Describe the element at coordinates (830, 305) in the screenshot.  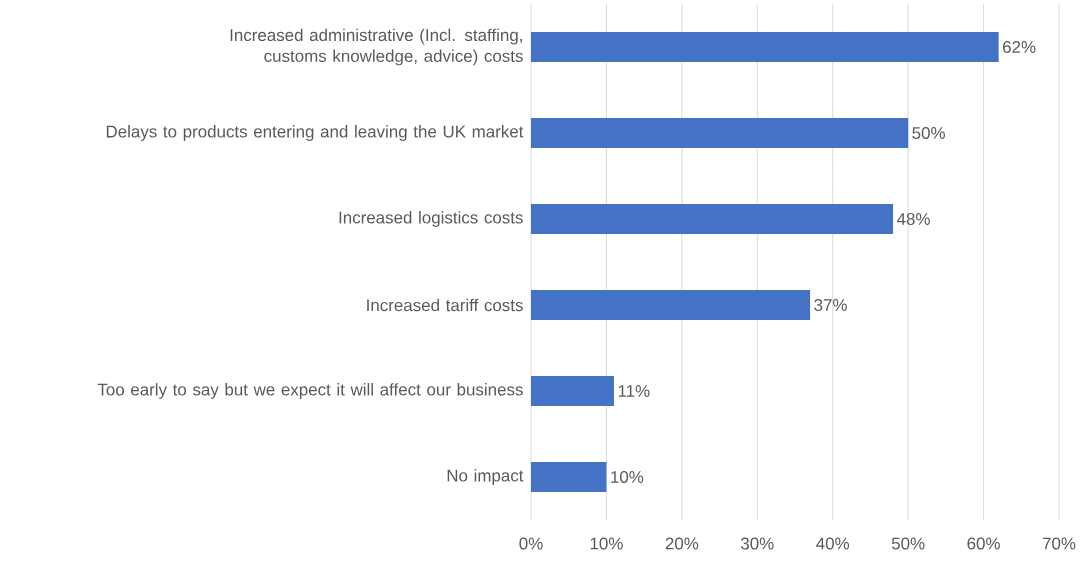
I see `data-label: 37%` at that location.